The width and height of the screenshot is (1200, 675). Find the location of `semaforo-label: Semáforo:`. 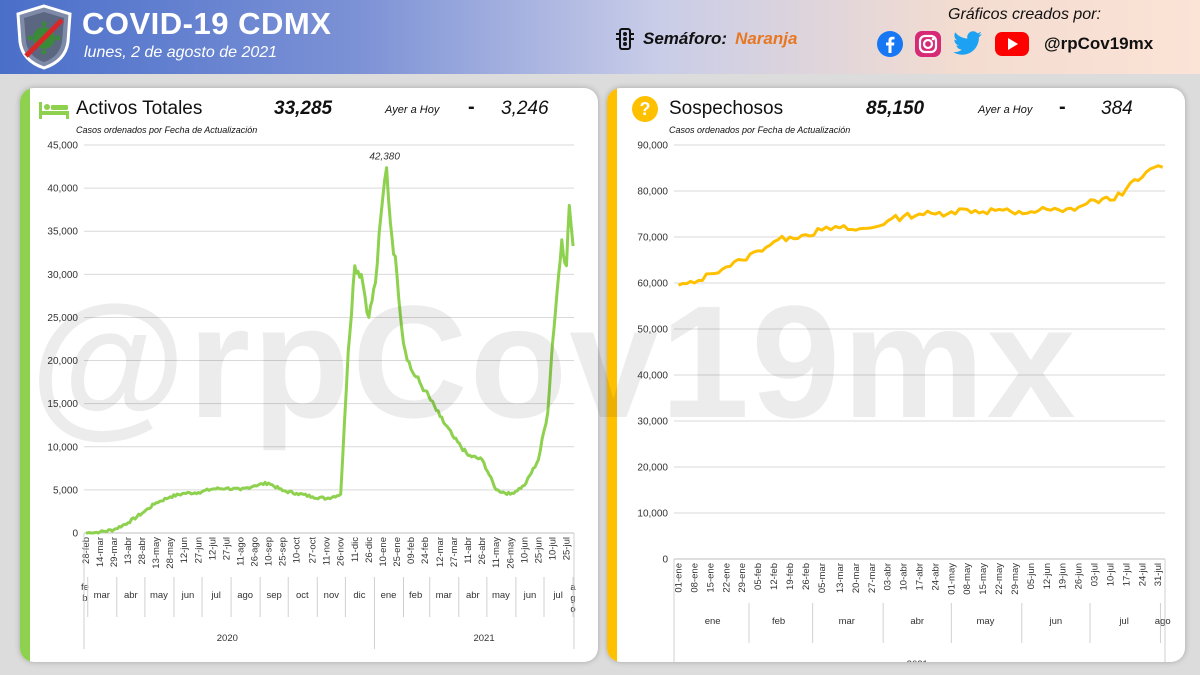

semaforo-label: Semáforo: is located at coordinates (685, 38).